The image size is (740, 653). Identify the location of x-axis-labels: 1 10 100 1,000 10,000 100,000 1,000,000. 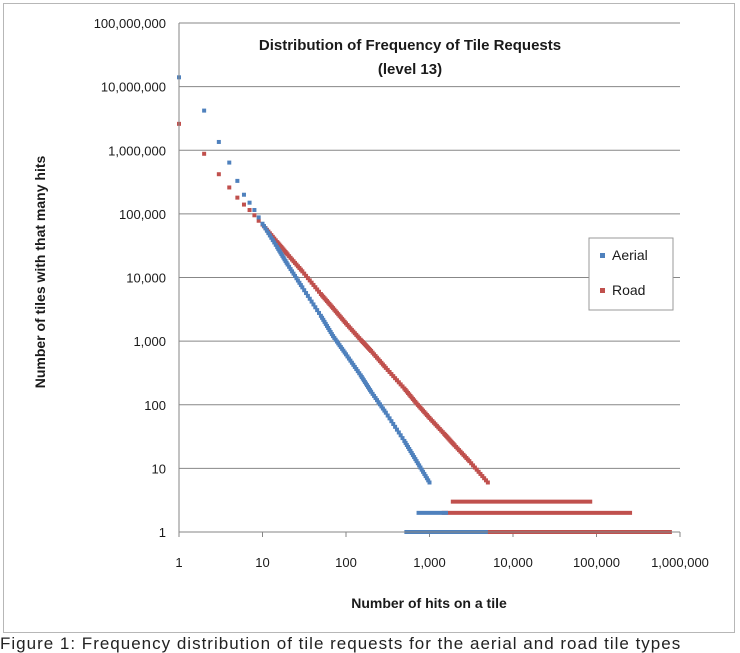
(442, 551).